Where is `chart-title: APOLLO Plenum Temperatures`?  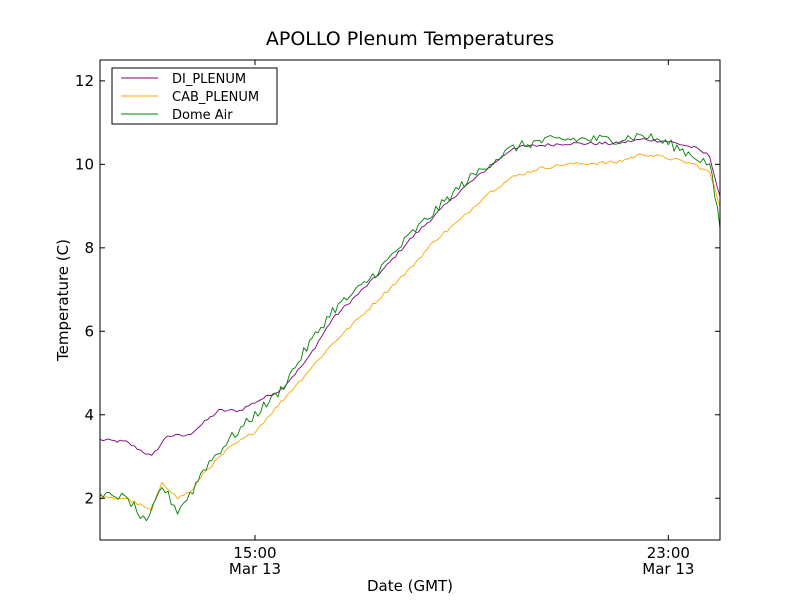
chart-title: APOLLO Plenum Temperatures is located at coordinates (410, 39).